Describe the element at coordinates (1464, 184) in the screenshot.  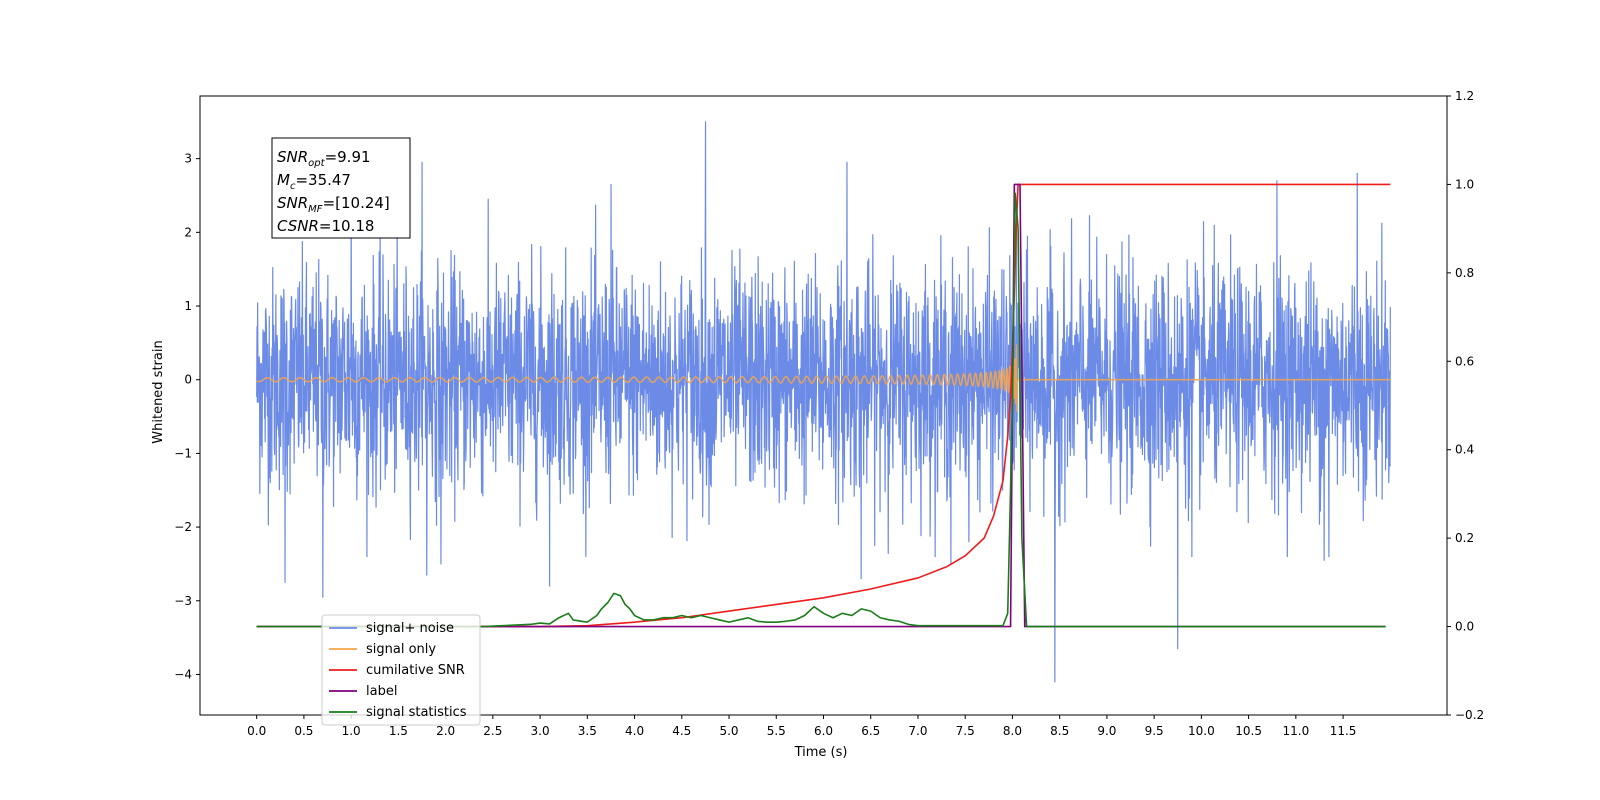
I see `y-right-tick-label: 1.0` at that location.